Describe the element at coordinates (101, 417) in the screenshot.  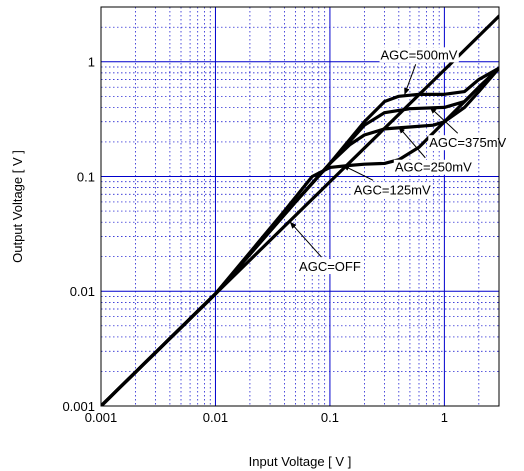
I see `x-tick-label: 0.001` at that location.